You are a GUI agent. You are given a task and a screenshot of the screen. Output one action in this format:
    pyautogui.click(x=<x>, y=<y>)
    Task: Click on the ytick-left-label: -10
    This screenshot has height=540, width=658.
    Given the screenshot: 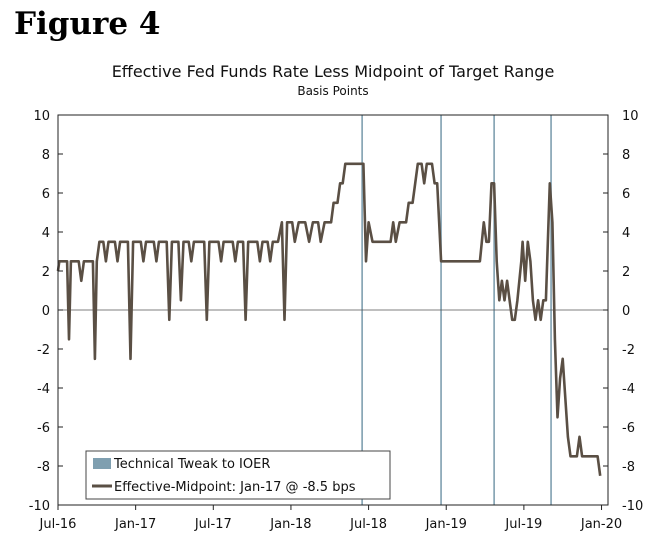 What is the action you would take?
    pyautogui.click(x=39, y=506)
    